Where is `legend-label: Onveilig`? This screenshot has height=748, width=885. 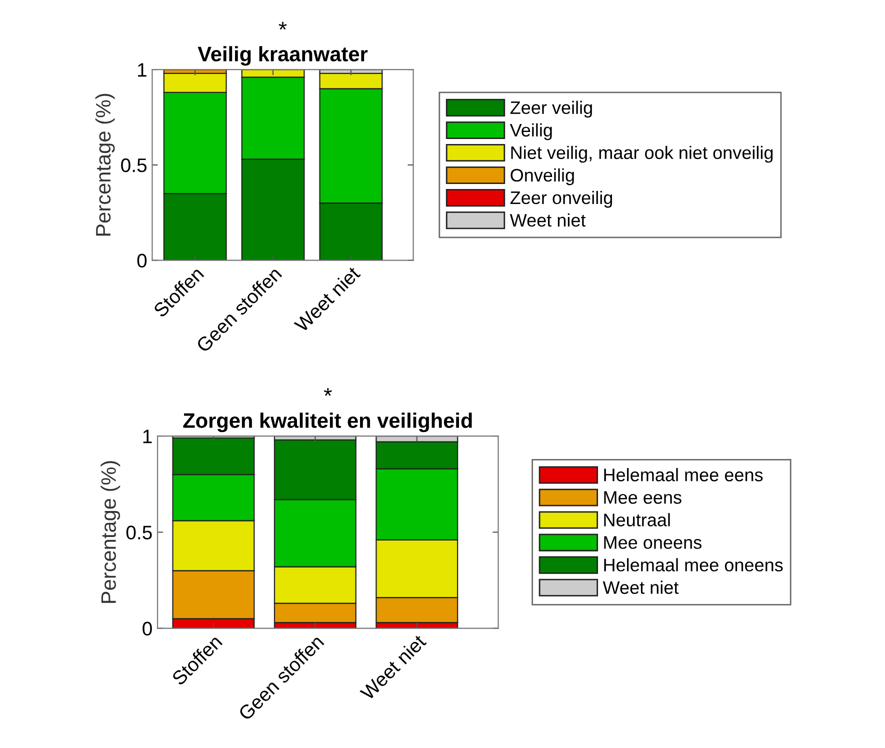
legend-label: Onveilig is located at coordinates (542, 177).